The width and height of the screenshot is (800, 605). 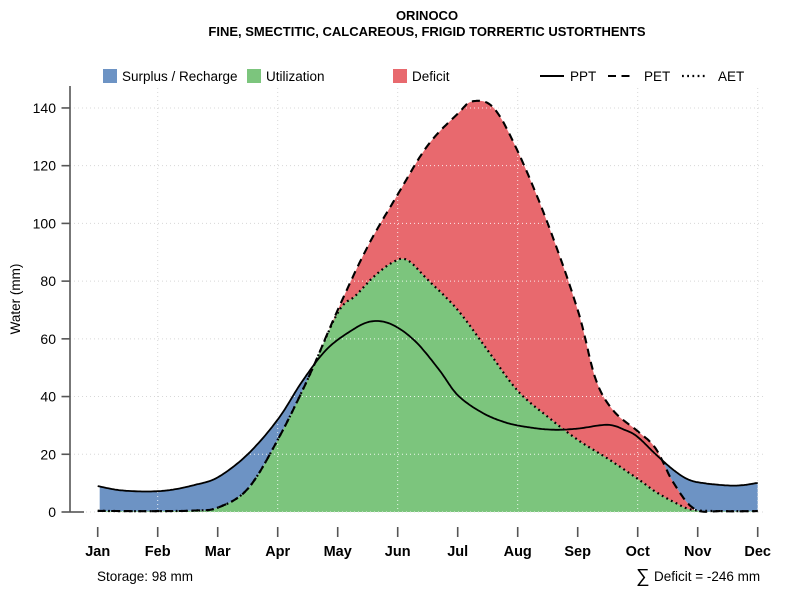 What do you see at coordinates (48, 454) in the screenshot?
I see `y-tick-label: 20` at bounding box center [48, 454].